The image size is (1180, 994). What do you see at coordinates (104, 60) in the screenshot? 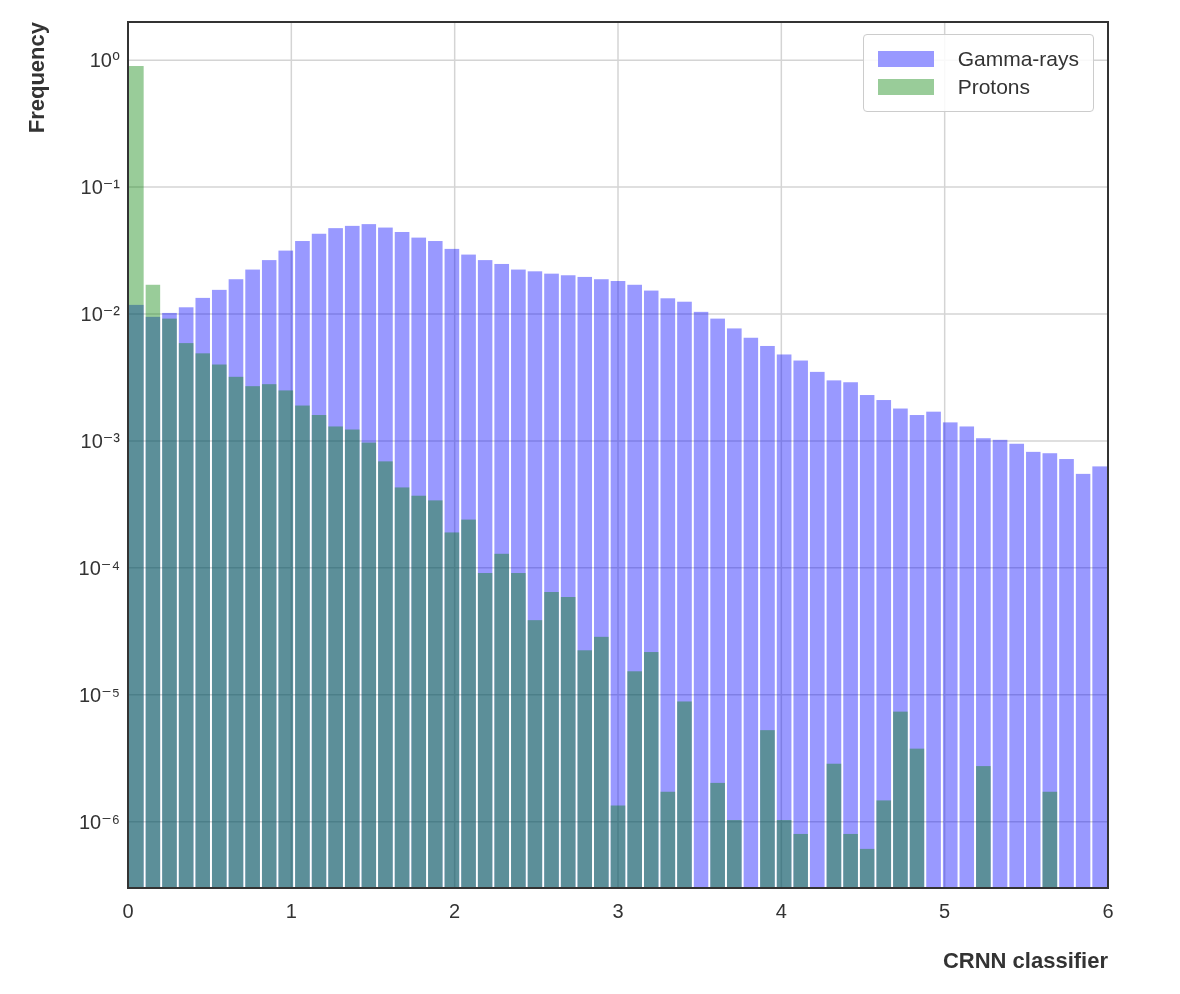
I see `y-tick-label: 10⁰` at bounding box center [104, 60].